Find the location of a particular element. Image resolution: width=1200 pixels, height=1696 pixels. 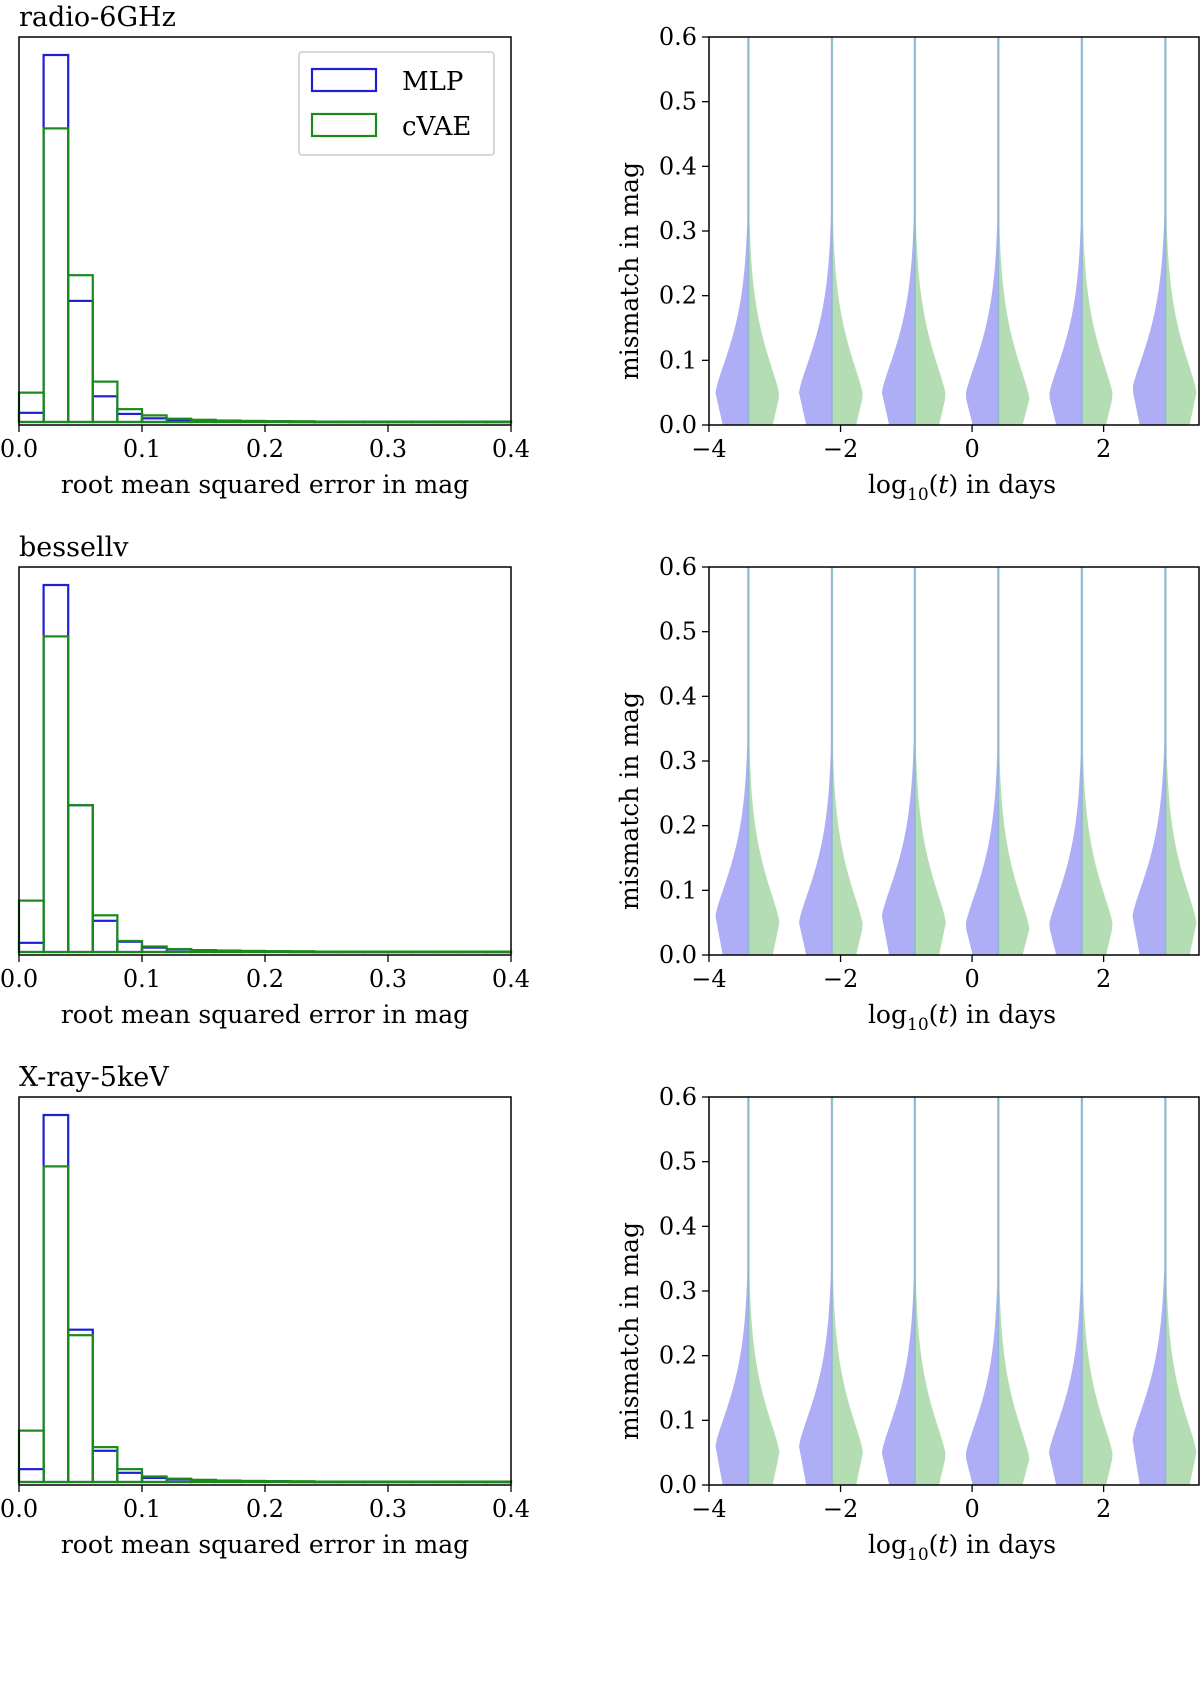

x-tick-label: 0.4 is located at coordinates (511, 449).